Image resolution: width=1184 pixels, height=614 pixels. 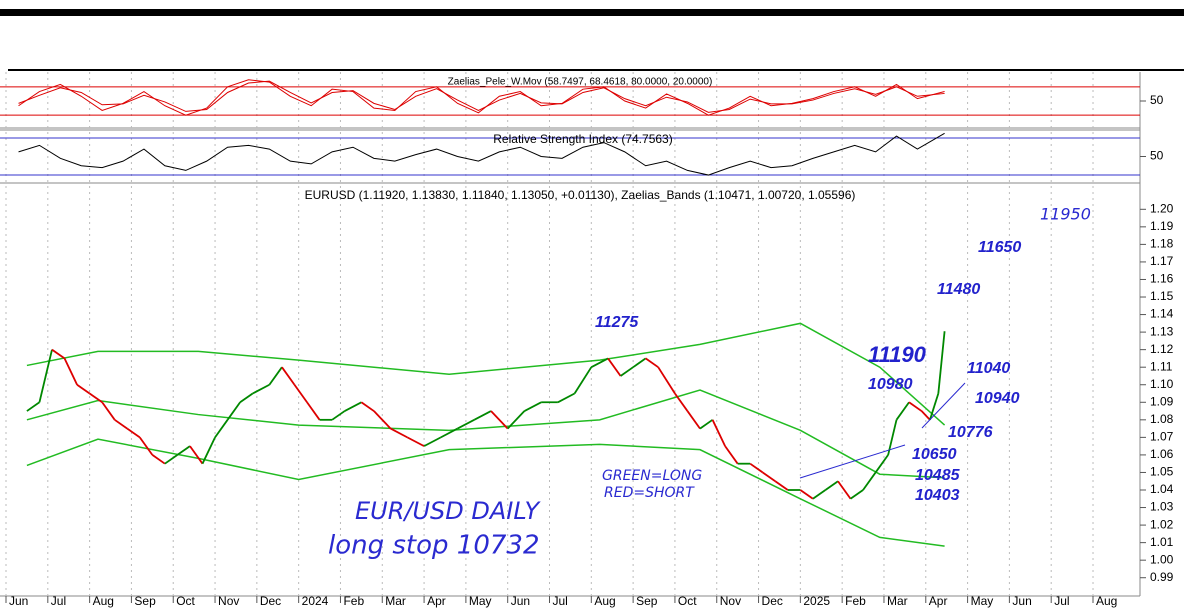 What do you see at coordinates (1162, 226) in the screenshot?
I see `y-tick-label: 1.19` at bounding box center [1162, 226].